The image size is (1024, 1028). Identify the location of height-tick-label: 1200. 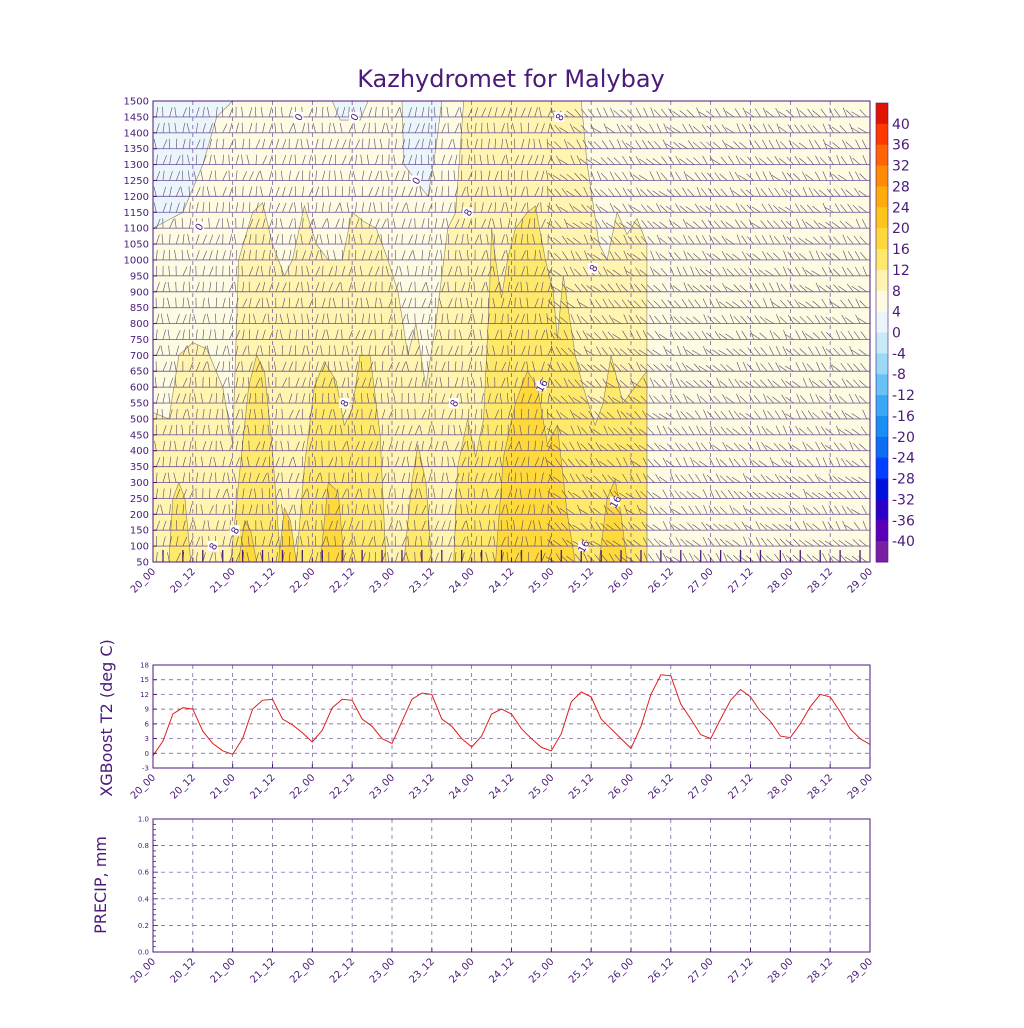
(136, 197).